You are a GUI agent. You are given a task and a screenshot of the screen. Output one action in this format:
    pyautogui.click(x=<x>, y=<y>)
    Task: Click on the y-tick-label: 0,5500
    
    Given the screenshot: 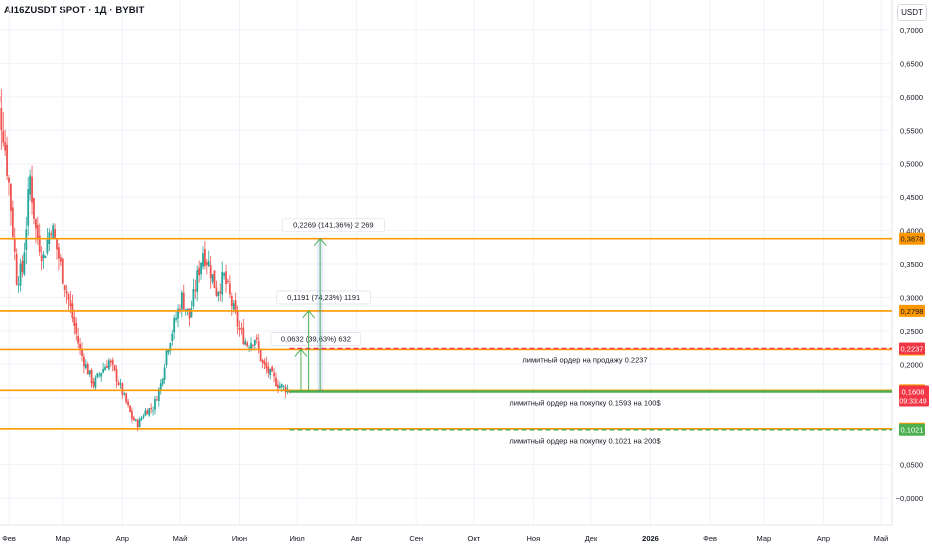 What is the action you would take?
    pyautogui.click(x=911, y=130)
    